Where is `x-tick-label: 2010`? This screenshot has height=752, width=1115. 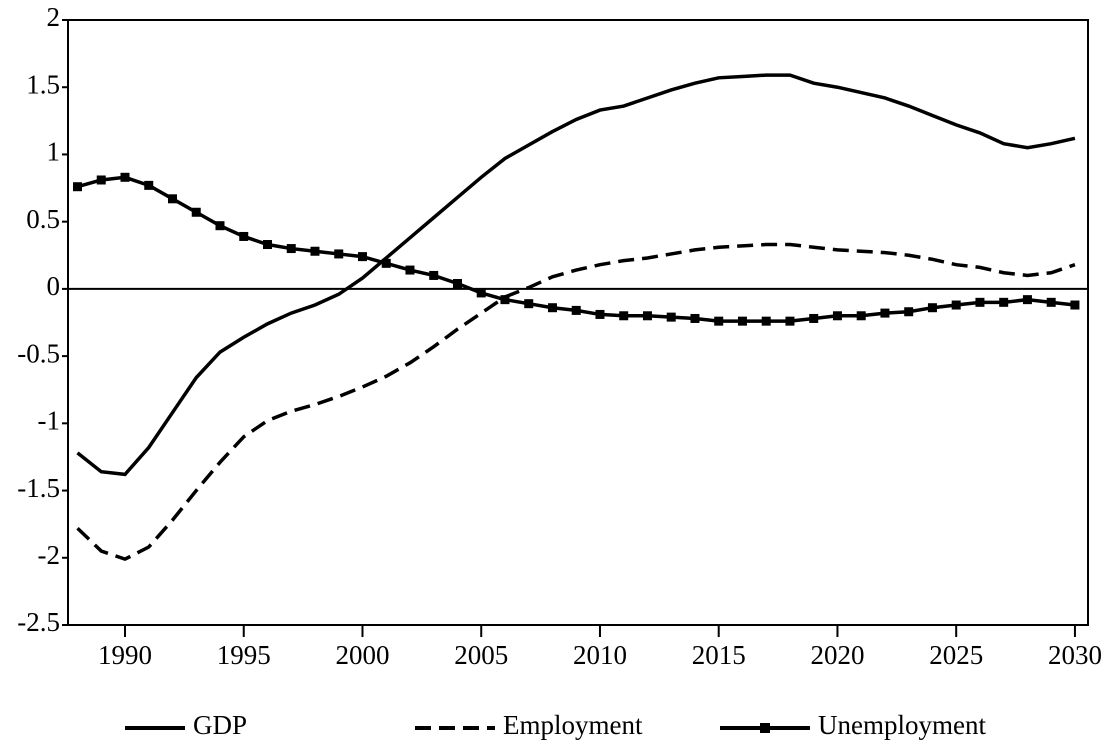
x-tick-label: 2010 is located at coordinates (600, 655).